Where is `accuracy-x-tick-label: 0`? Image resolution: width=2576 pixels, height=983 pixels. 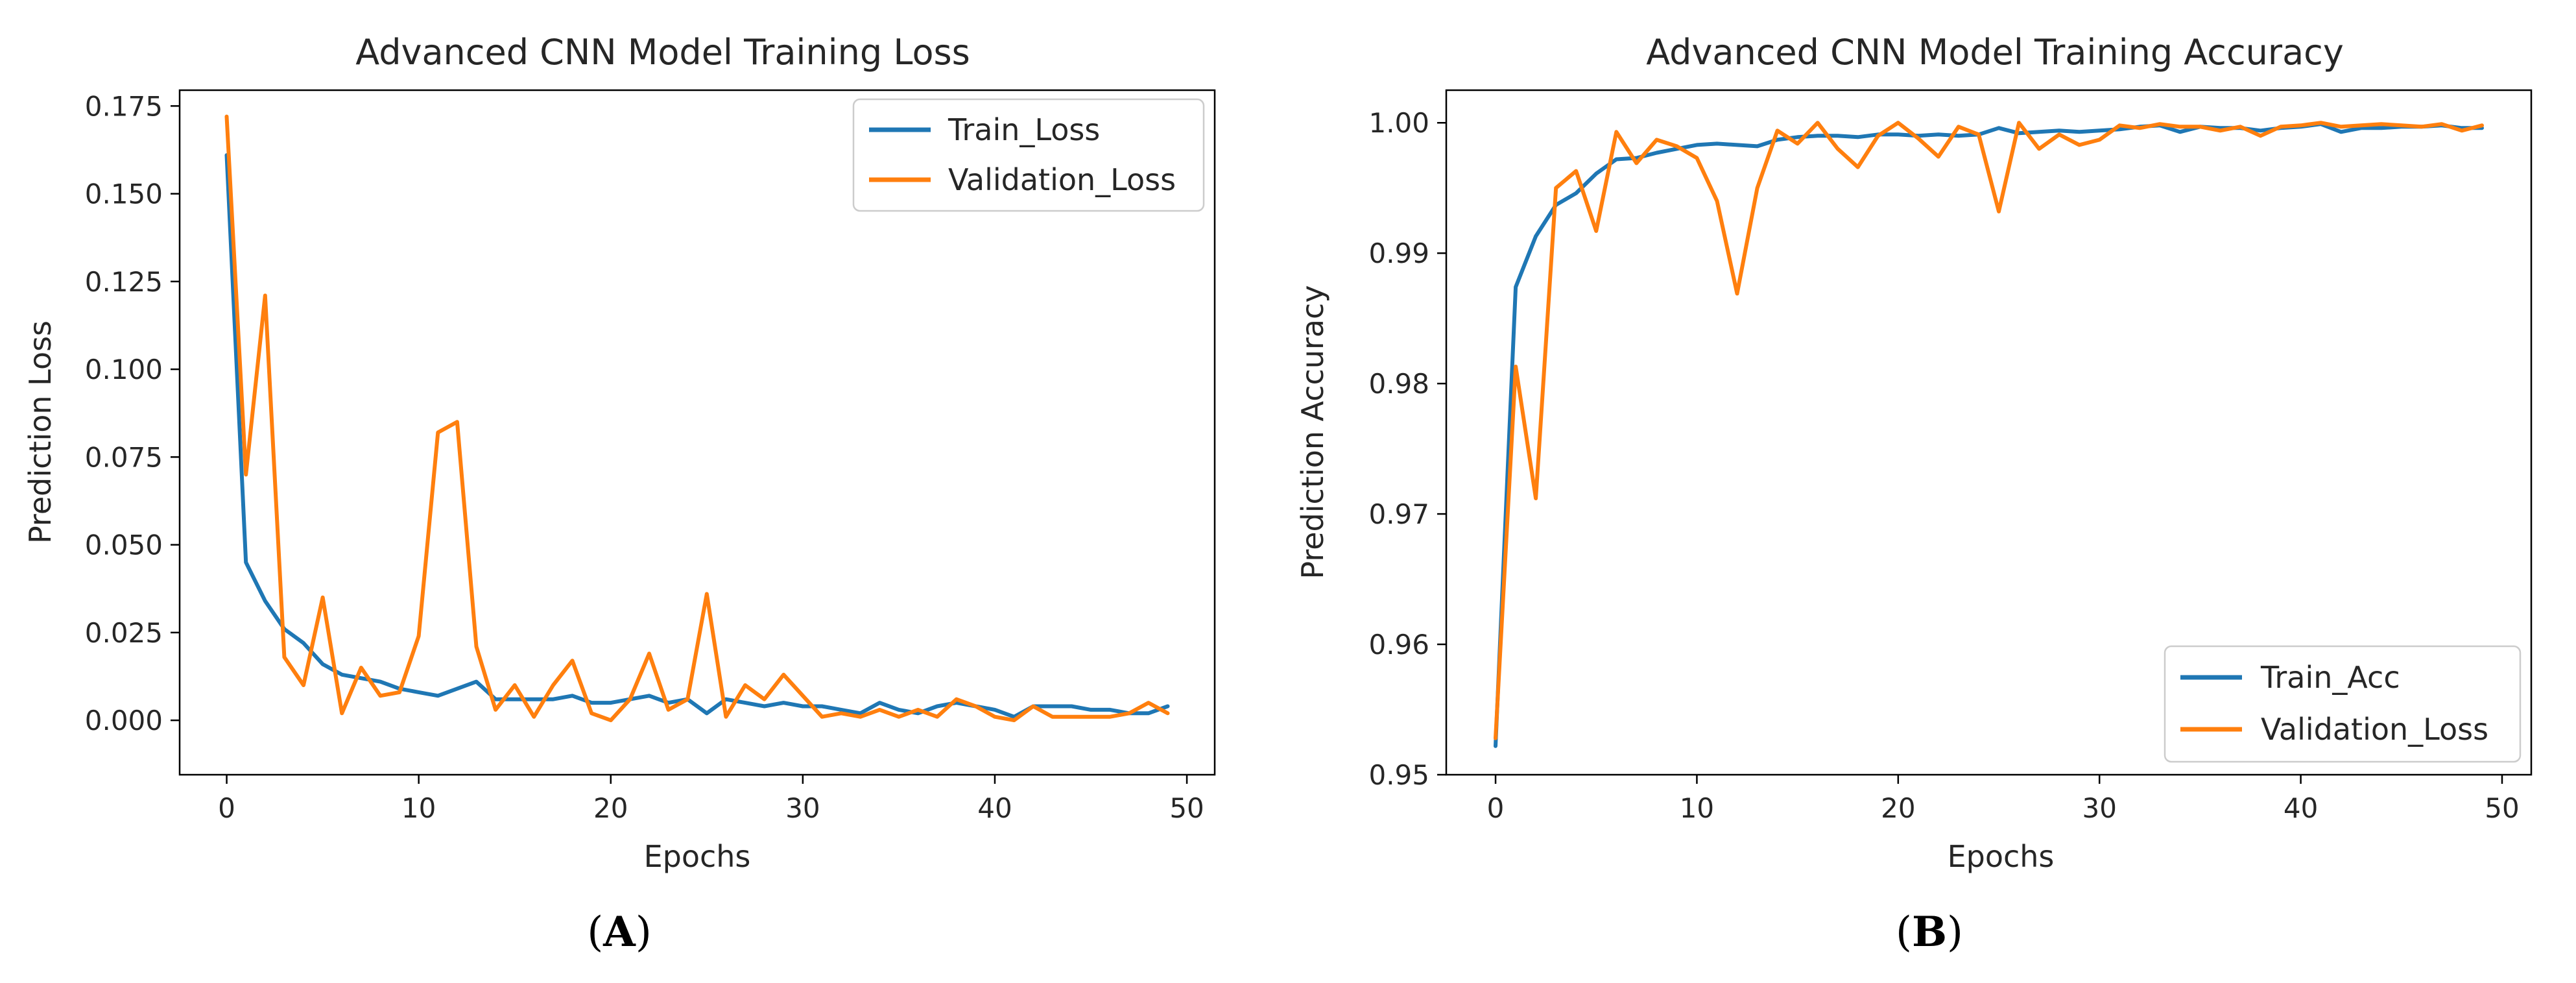
accuracy-x-tick-label: 0 is located at coordinates (1496, 808).